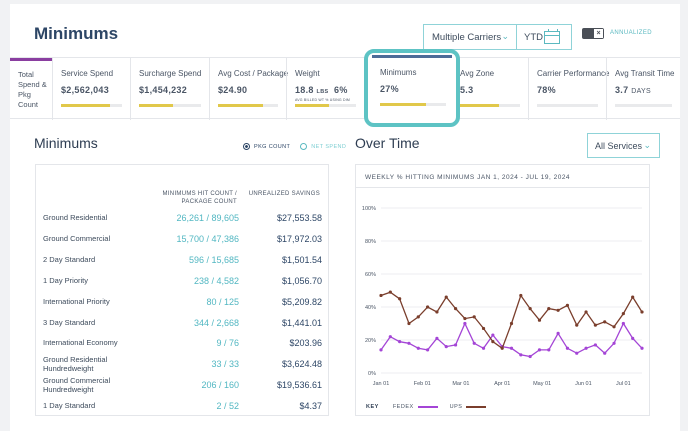 This screenshot has height=431, width=688. I want to click on kpi-surcharge-spend: Surcharge Spend $1,454,232, so click(169, 89).